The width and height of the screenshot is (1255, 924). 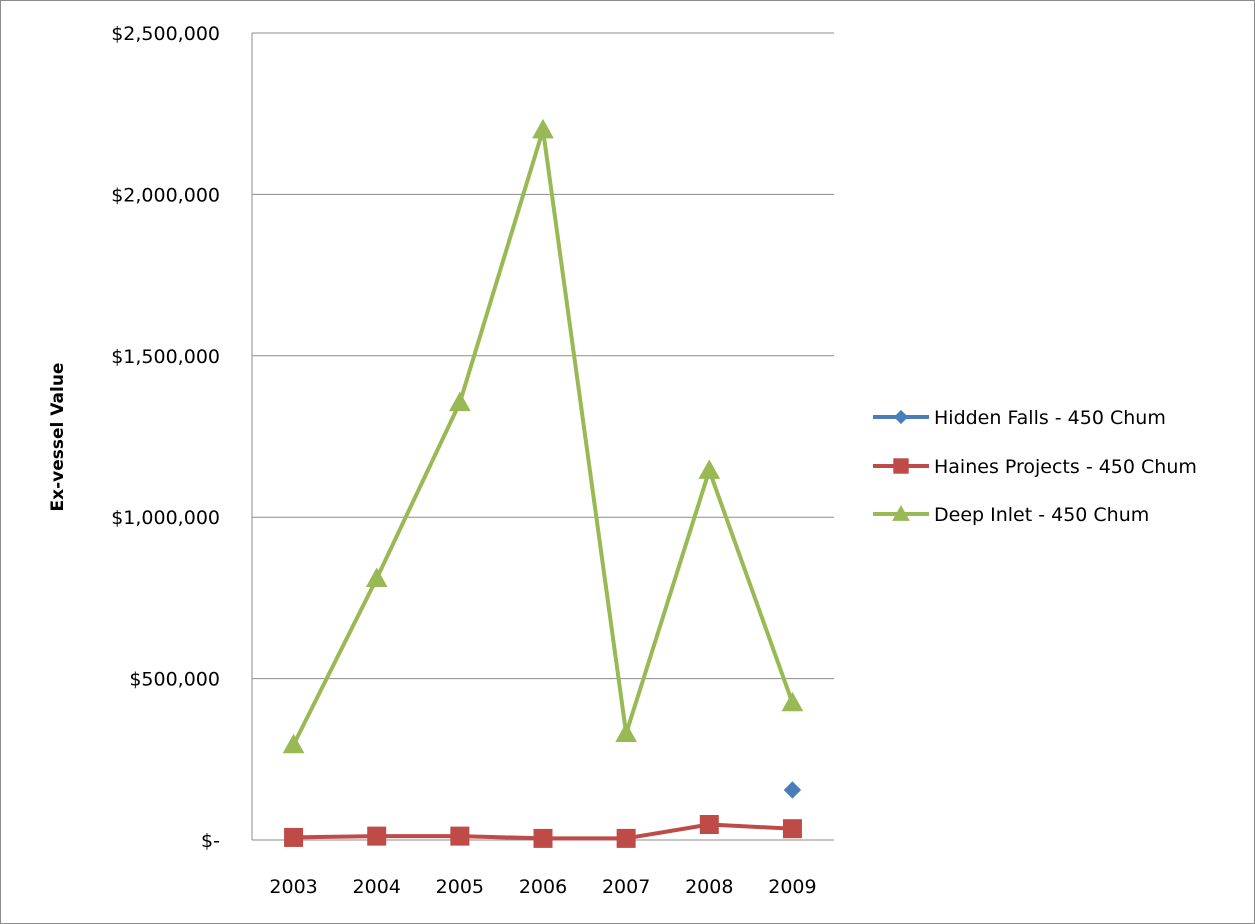 I want to click on legend-label: Deep Inlet - 450 Chum, so click(x=1041, y=515).